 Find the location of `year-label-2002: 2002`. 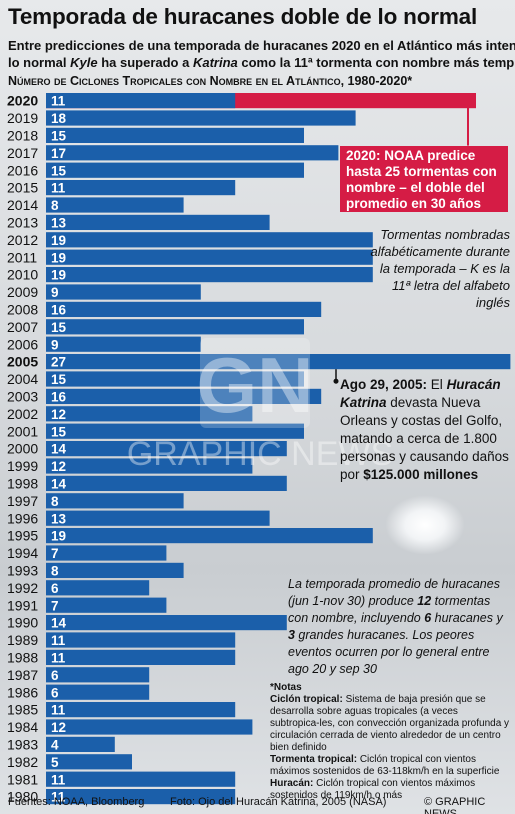

year-label-2002: 2002 is located at coordinates (22, 414).